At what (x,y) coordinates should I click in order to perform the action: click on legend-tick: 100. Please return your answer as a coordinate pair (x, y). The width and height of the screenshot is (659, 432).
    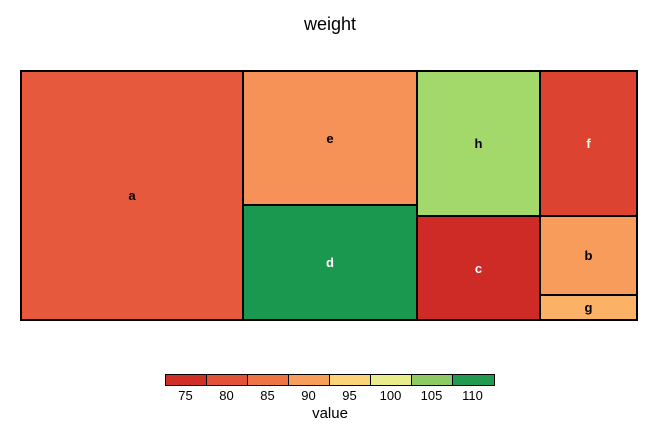
    Looking at the image, I should click on (390, 395).